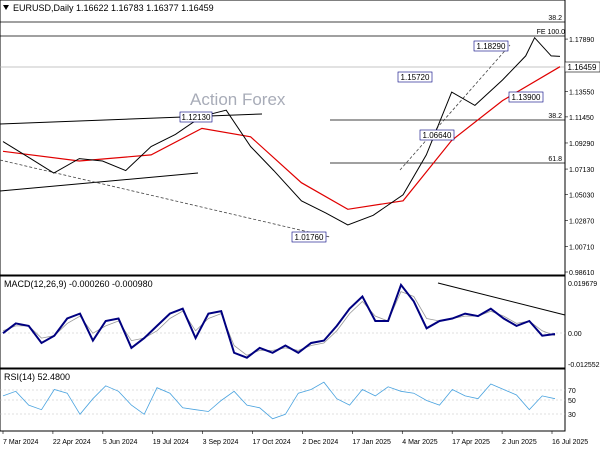 The image size is (600, 450). What do you see at coordinates (581, 222) in the screenshot?
I see `price-y-tick-label: 1.02870` at bounding box center [581, 222].